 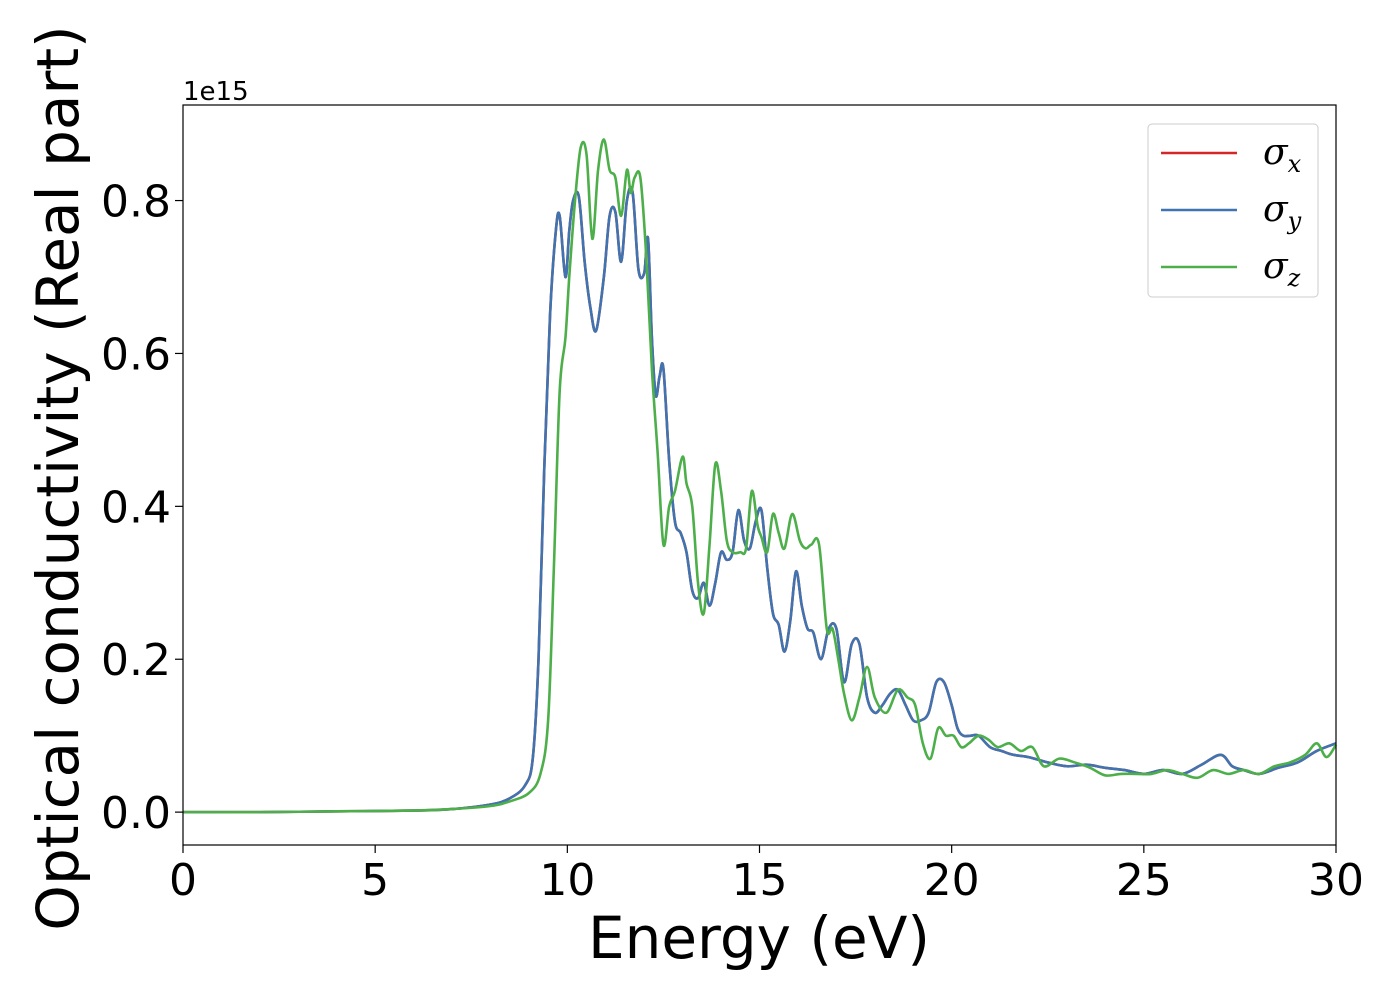 I want to click on x-tick-label: 10, so click(x=567, y=880).